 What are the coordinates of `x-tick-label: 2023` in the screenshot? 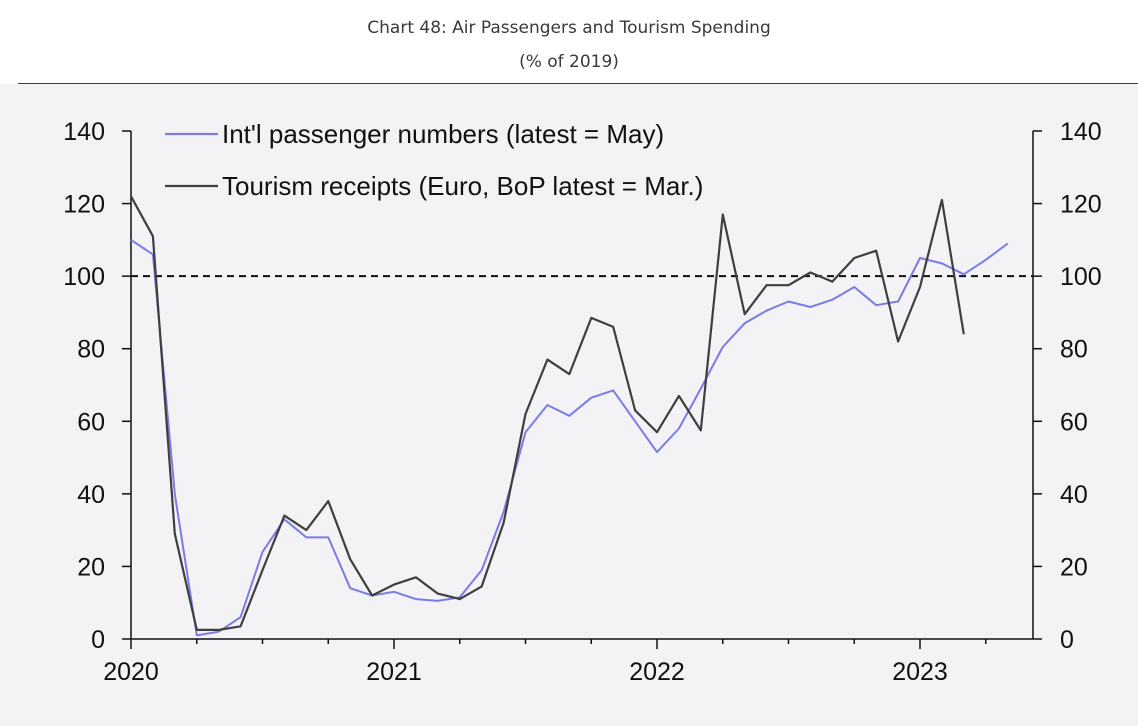 It's located at (920, 672).